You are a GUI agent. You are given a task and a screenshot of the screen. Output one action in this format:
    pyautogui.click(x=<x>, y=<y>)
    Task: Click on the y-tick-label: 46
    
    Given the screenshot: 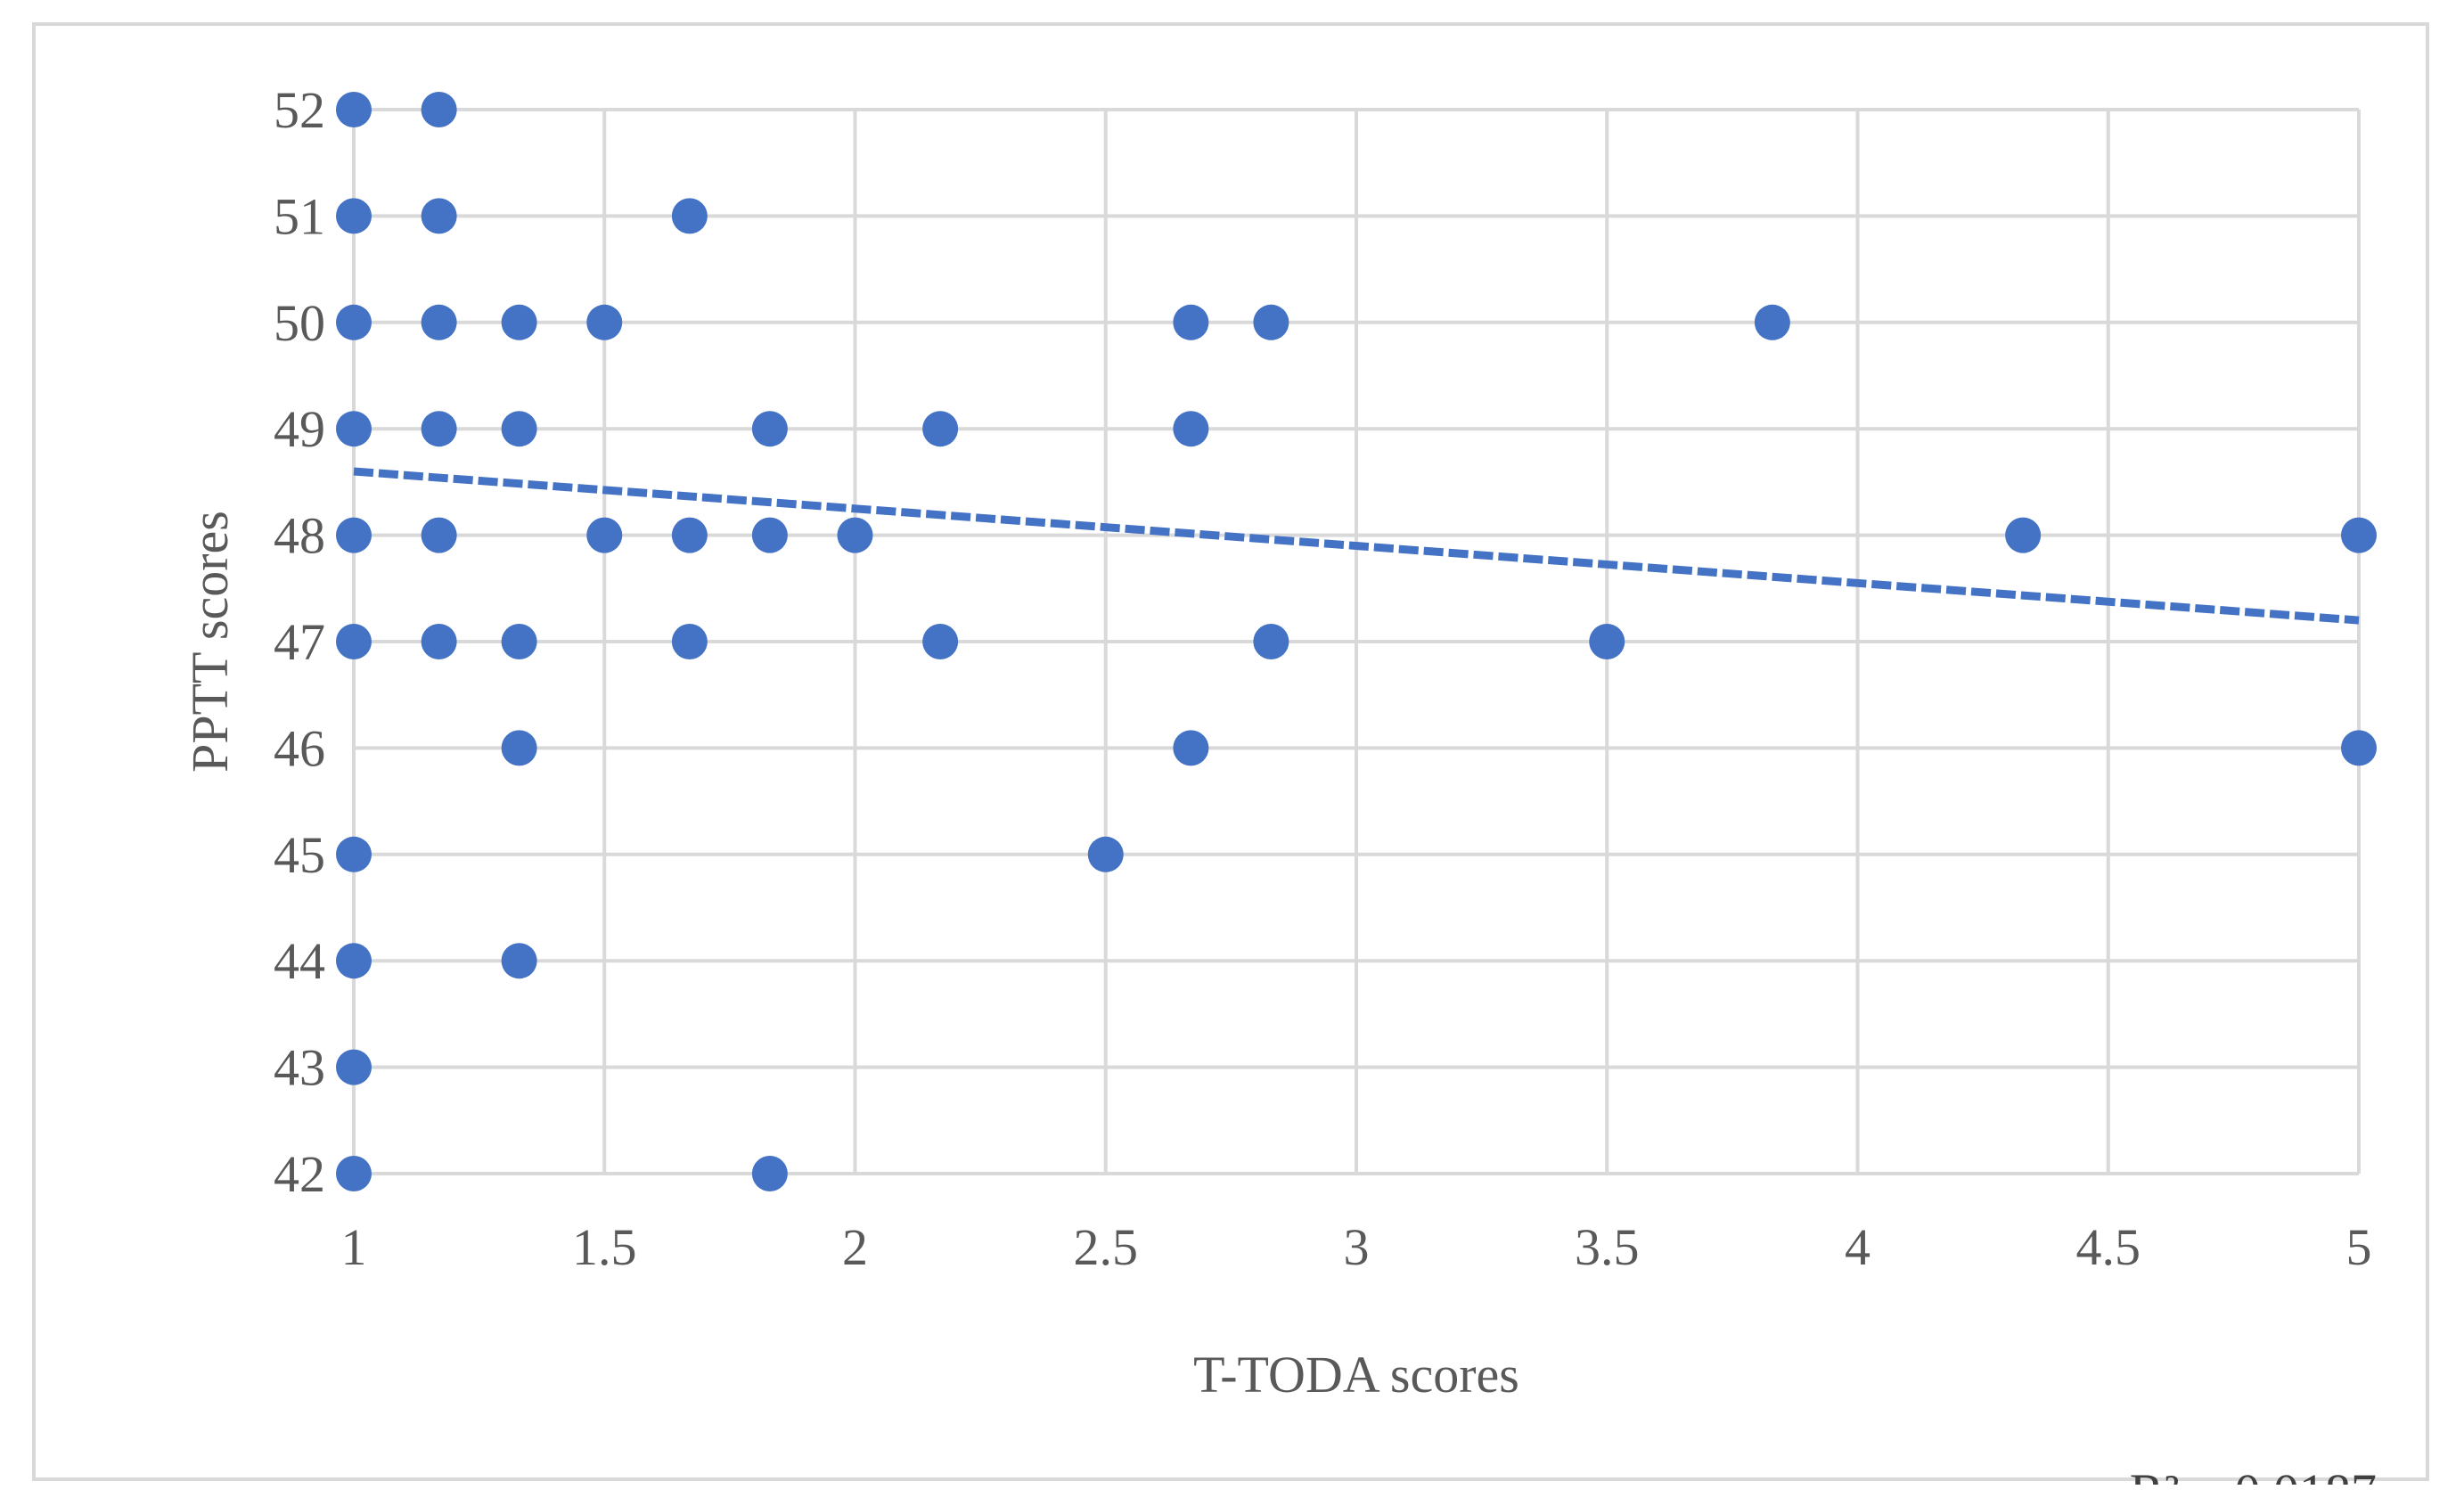 What is the action you would take?
    pyautogui.click(x=299, y=748)
    